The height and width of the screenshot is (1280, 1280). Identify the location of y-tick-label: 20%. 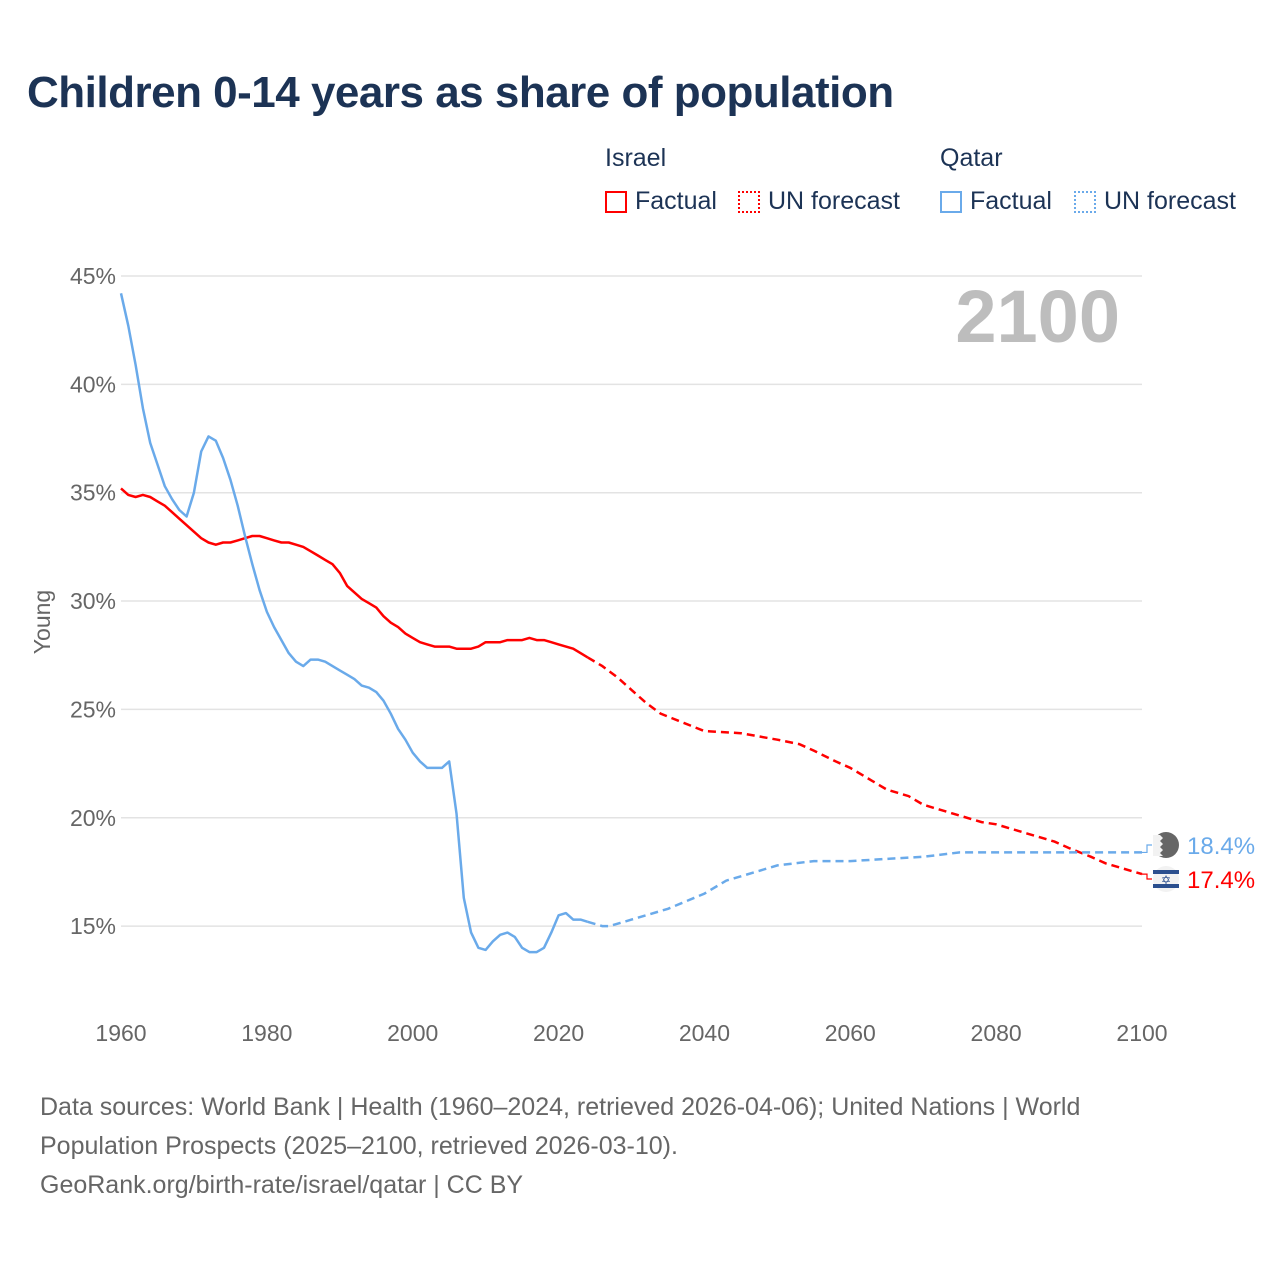
(93, 818).